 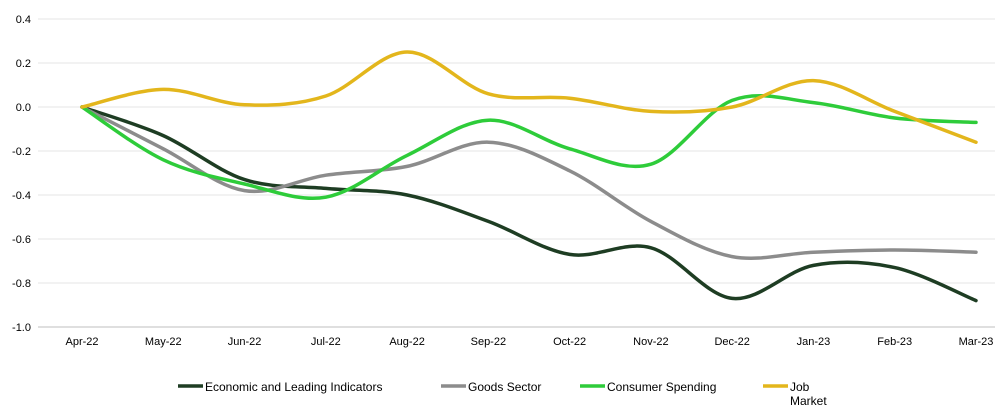 I want to click on x-tick-label: Mar-23, so click(x=976, y=342).